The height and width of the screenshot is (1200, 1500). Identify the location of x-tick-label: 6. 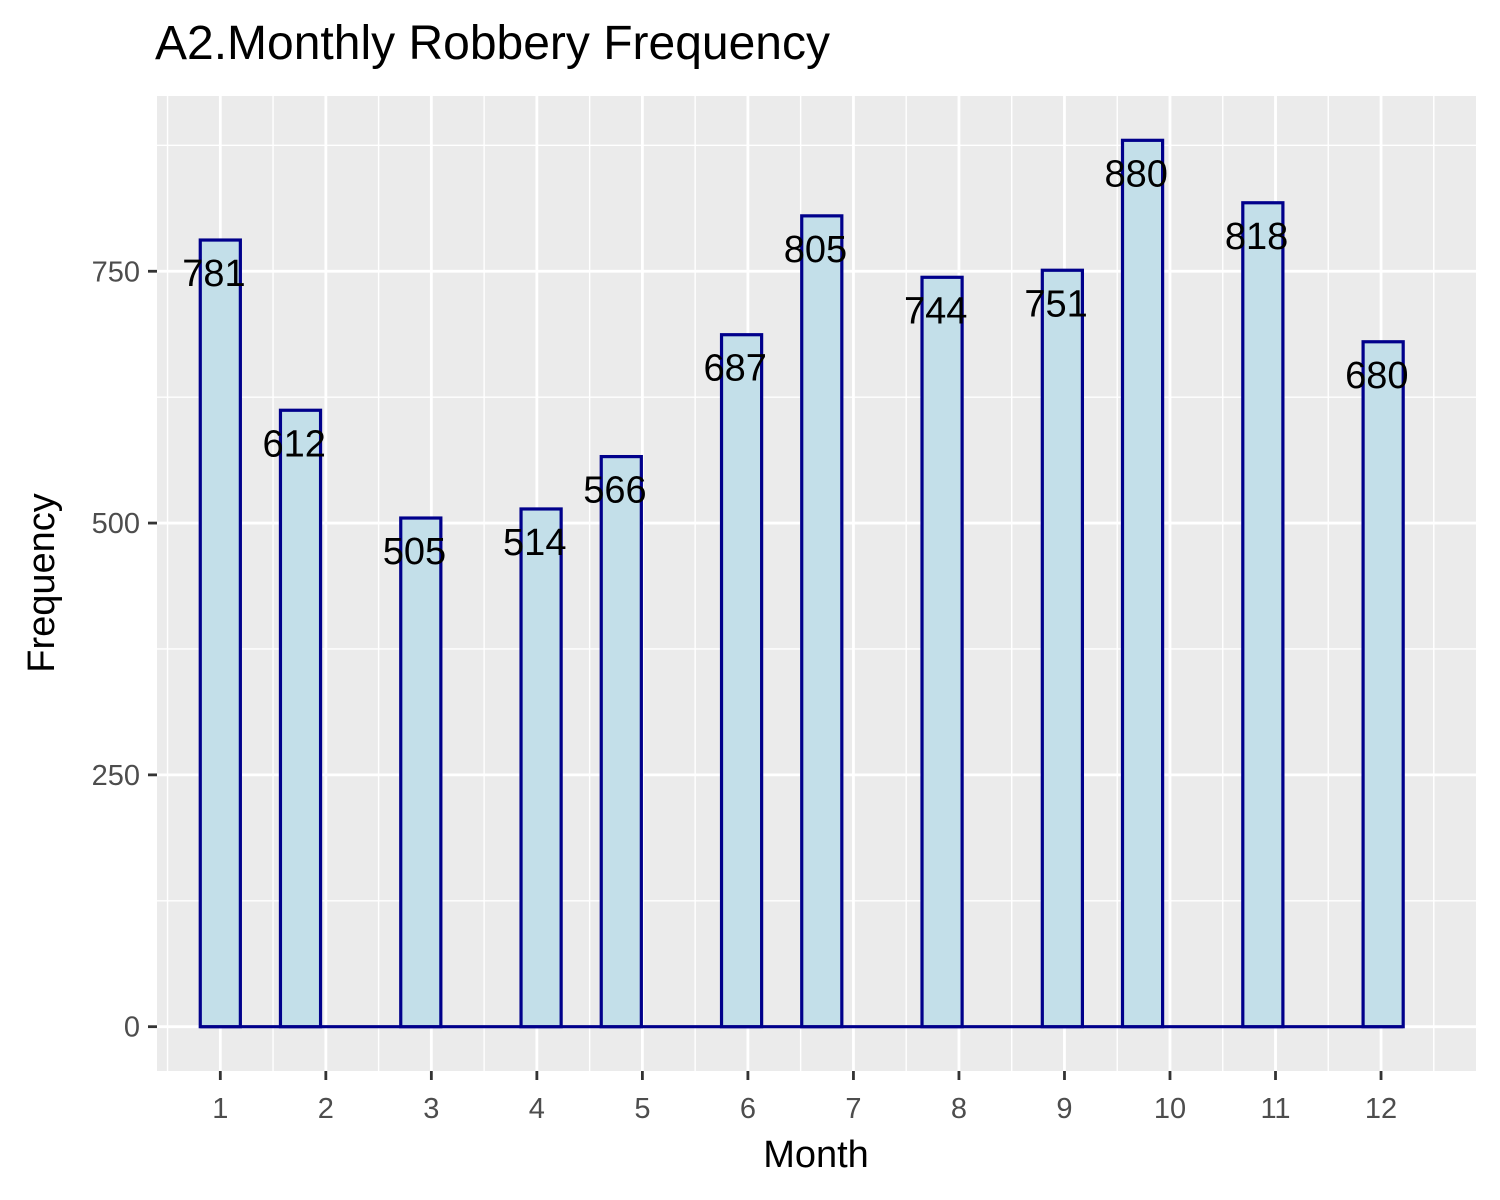
(748, 1109).